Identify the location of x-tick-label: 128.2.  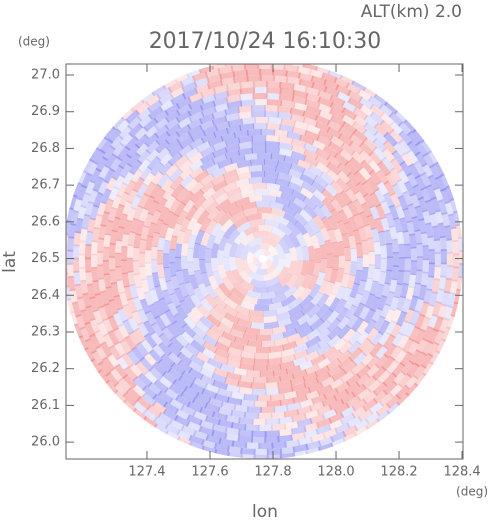
(398, 472).